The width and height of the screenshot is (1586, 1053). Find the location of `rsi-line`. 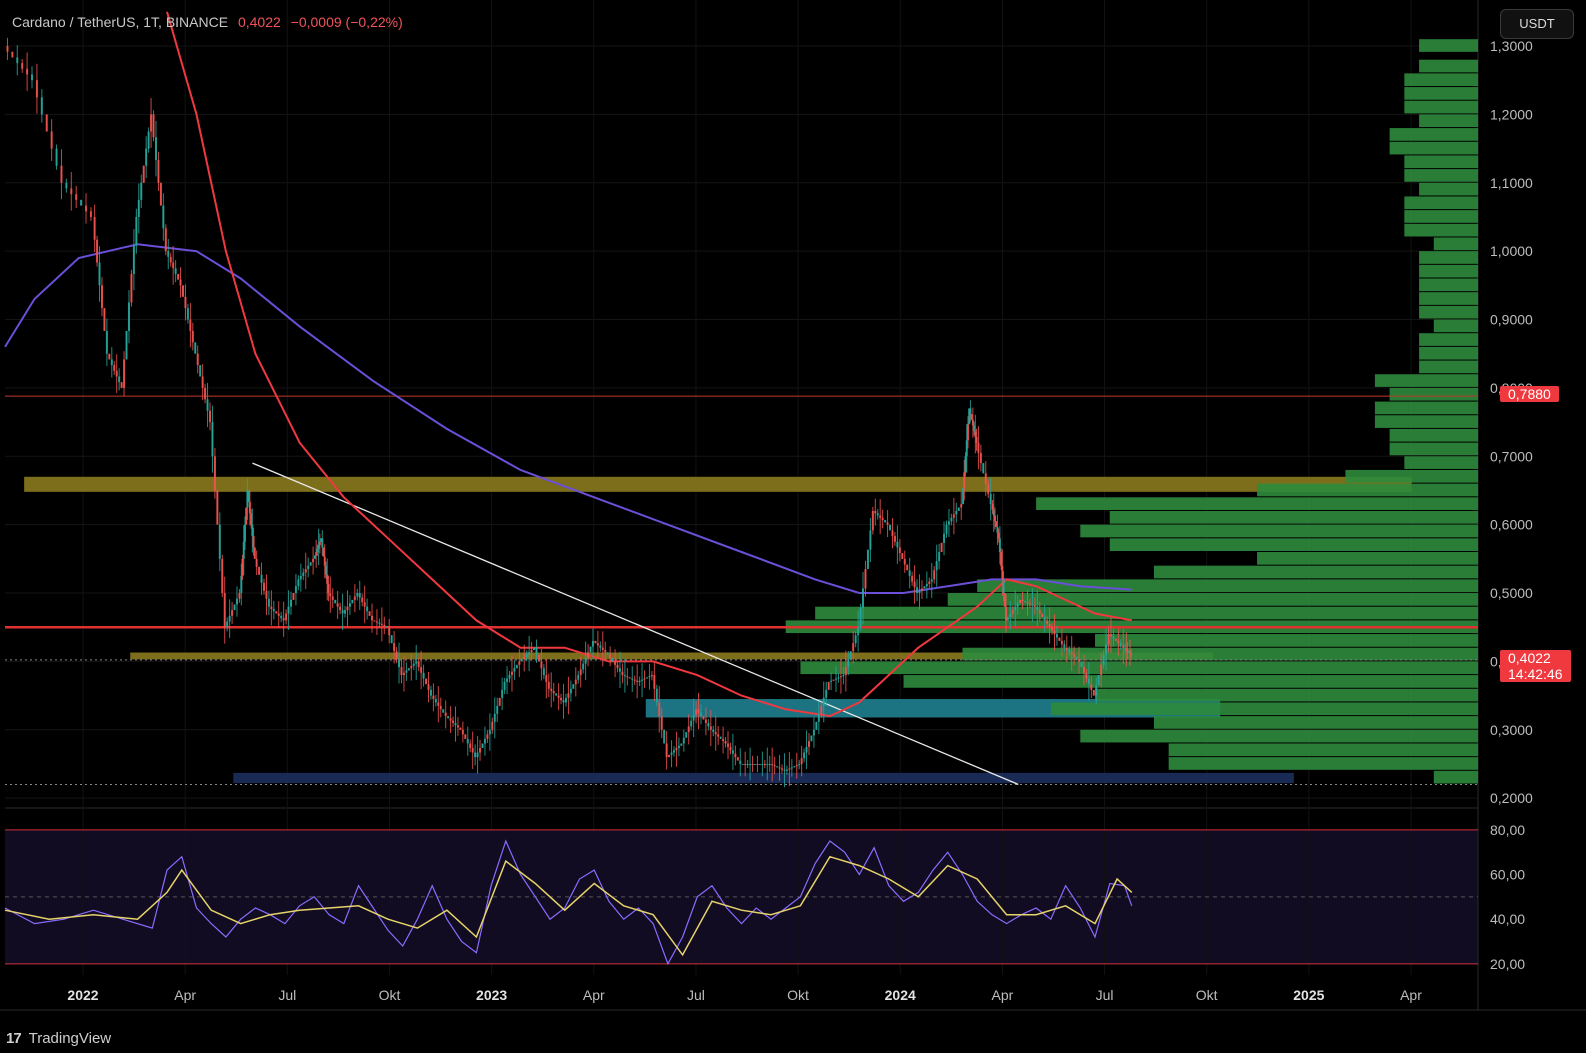

rsi-line is located at coordinates (568, 902).